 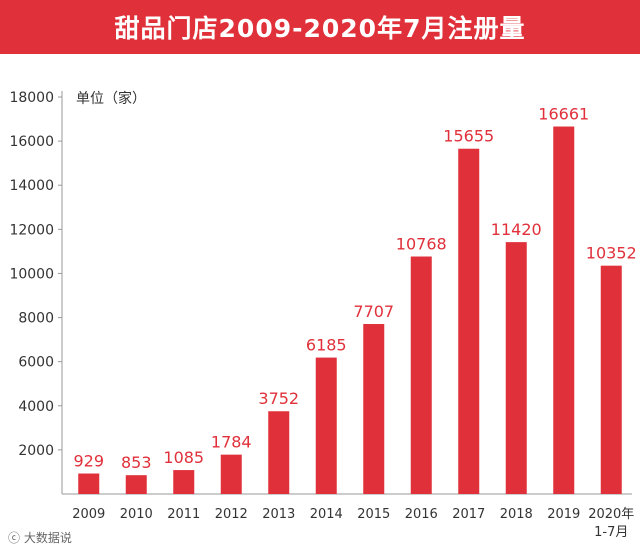 What do you see at coordinates (231, 442) in the screenshot?
I see `bar-value-label: 1784` at bounding box center [231, 442].